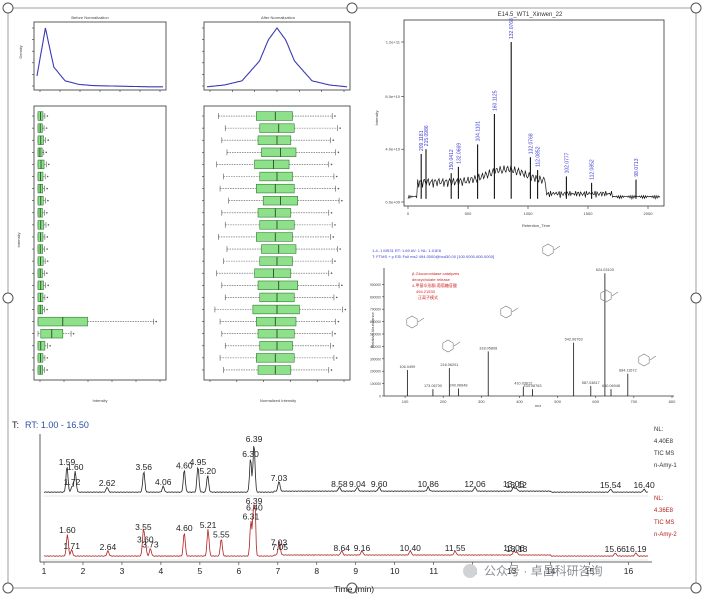  What do you see at coordinates (593, 169) in the screenshot?
I see `tic-peak-label: 112.0852` at bounding box center [593, 169].